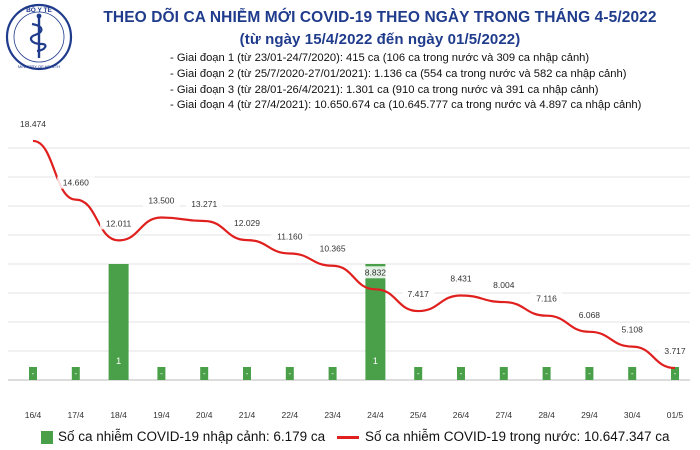 The image size is (700, 450). What do you see at coordinates (380, 39) in the screenshot?
I see `chart-subtitle: (từ ngày 15/4/2022 đến ngày 01/5/2022)` at bounding box center [380, 39].